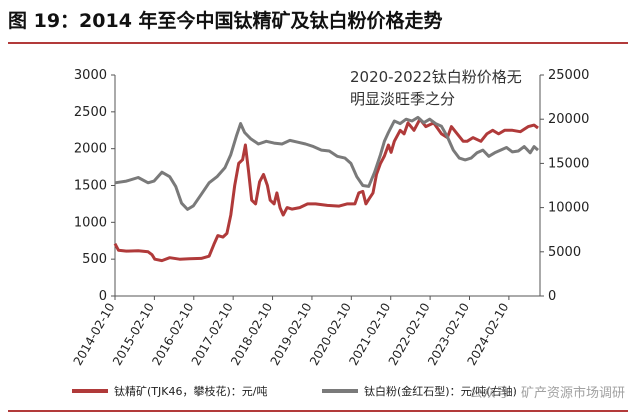  I want to click on x-tick-label: 2017-02-10, so click(212, 334).